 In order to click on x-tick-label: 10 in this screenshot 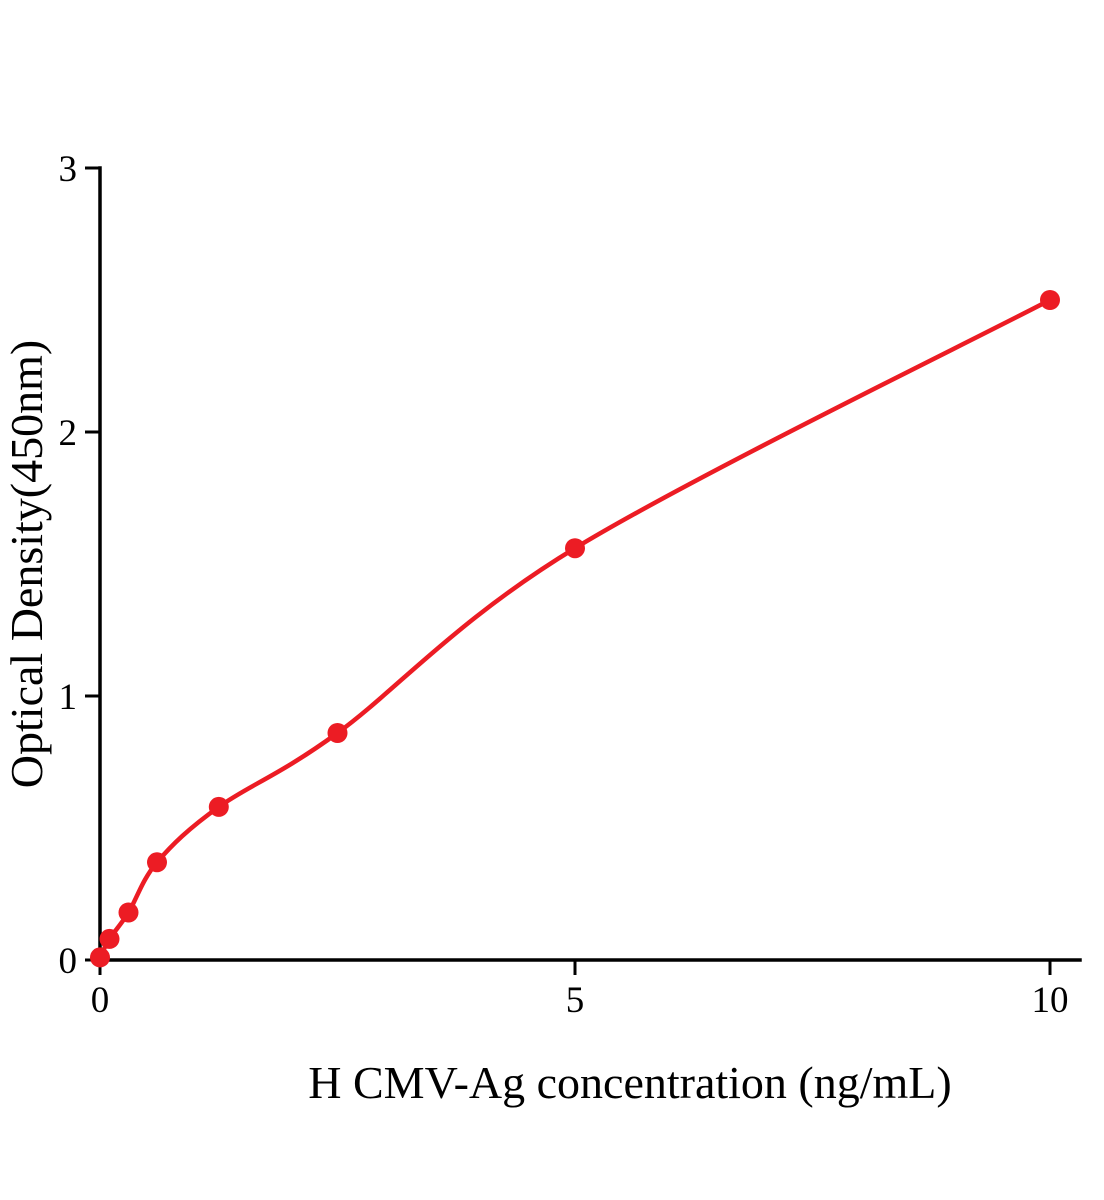, I will do `click(1050, 1000)`.